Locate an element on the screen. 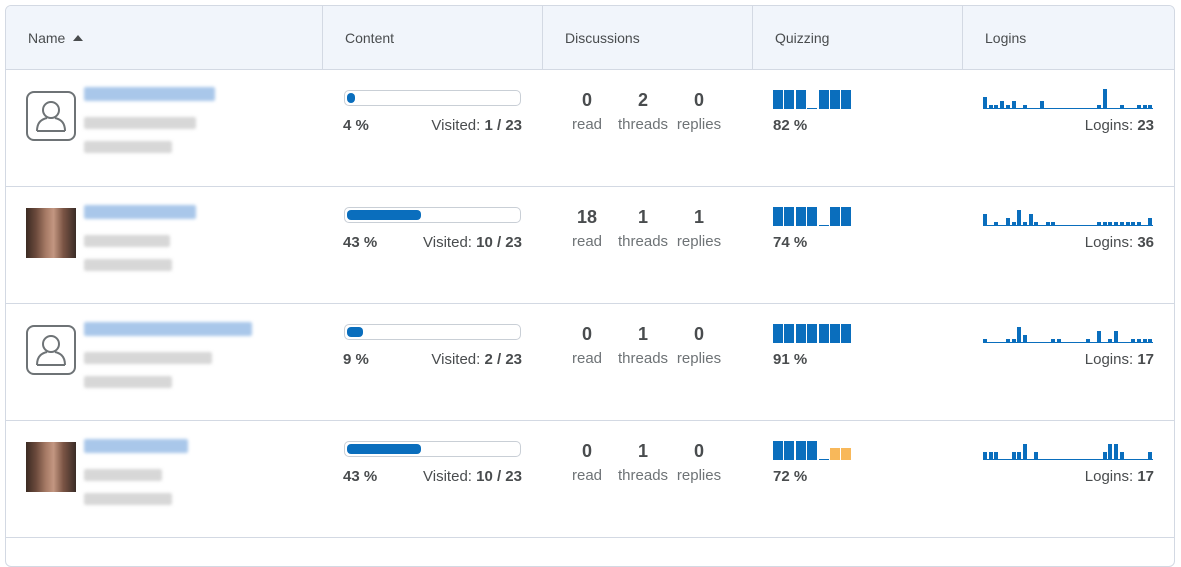 This screenshot has width=1181, height=567. logins-label: Logins: is located at coordinates (1111, 242).